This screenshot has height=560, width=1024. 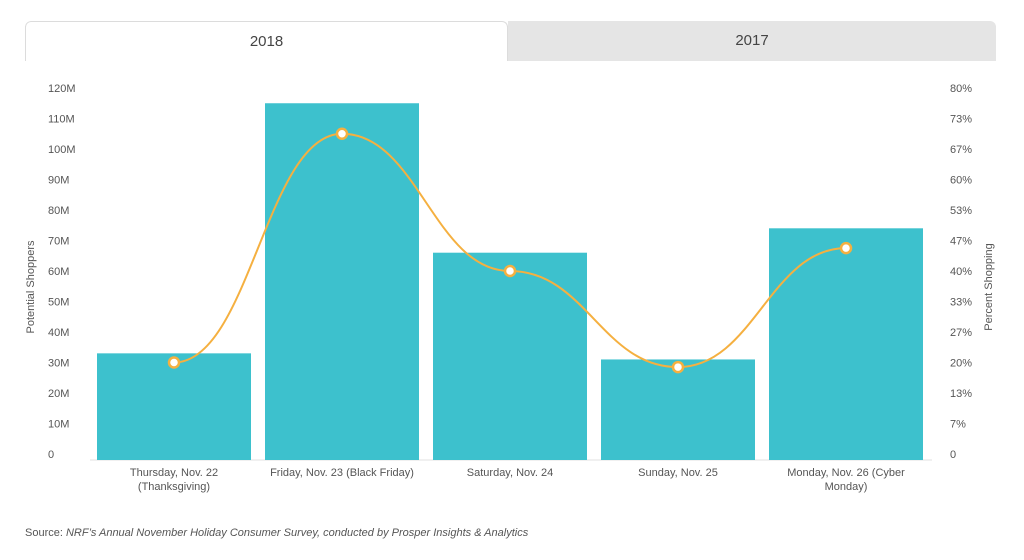 What do you see at coordinates (31, 286) in the screenshot?
I see `y-axis-label: Potential Shoppers` at bounding box center [31, 286].